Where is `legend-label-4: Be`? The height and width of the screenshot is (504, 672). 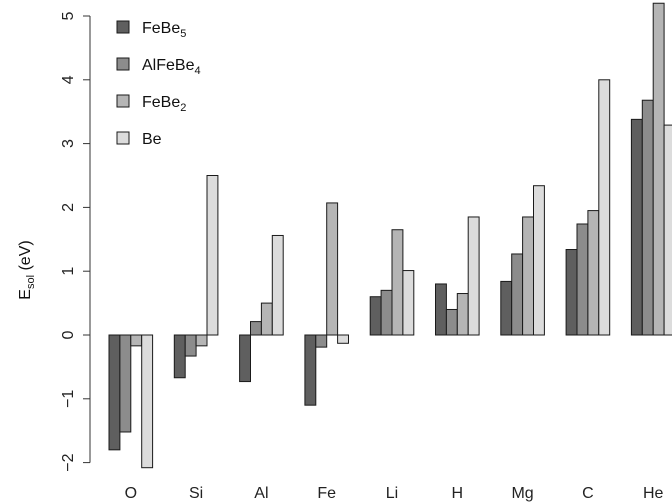
legend-label-4: Be is located at coordinates (152, 139).